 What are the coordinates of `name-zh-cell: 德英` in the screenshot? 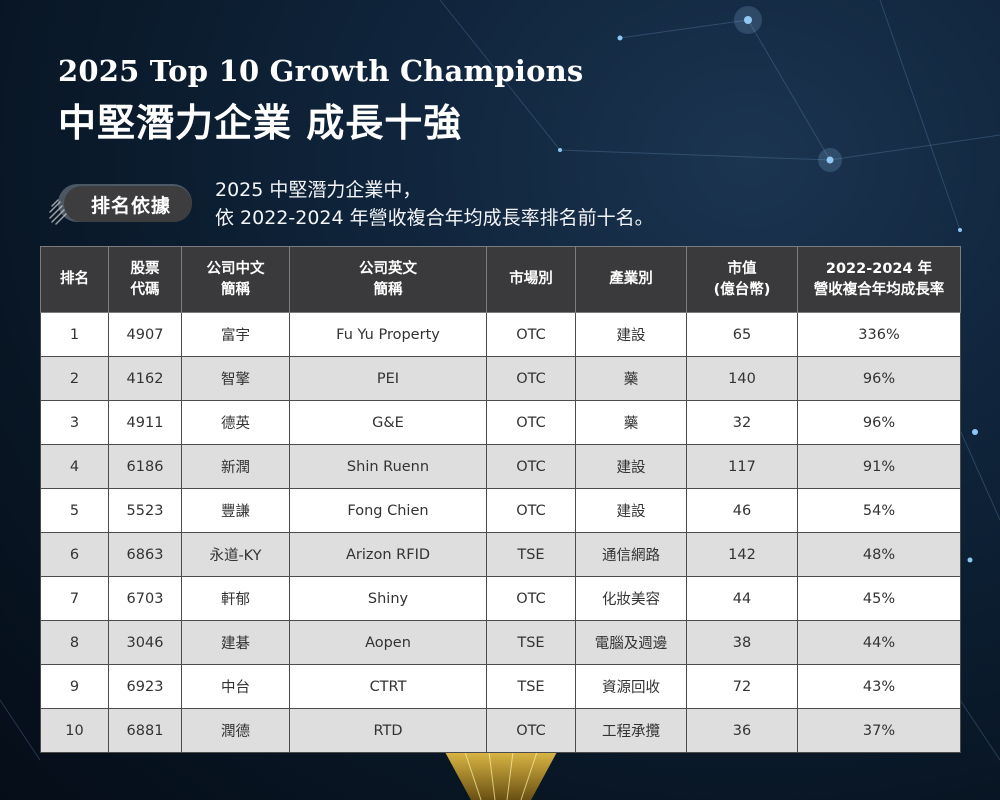 It's located at (235, 422).